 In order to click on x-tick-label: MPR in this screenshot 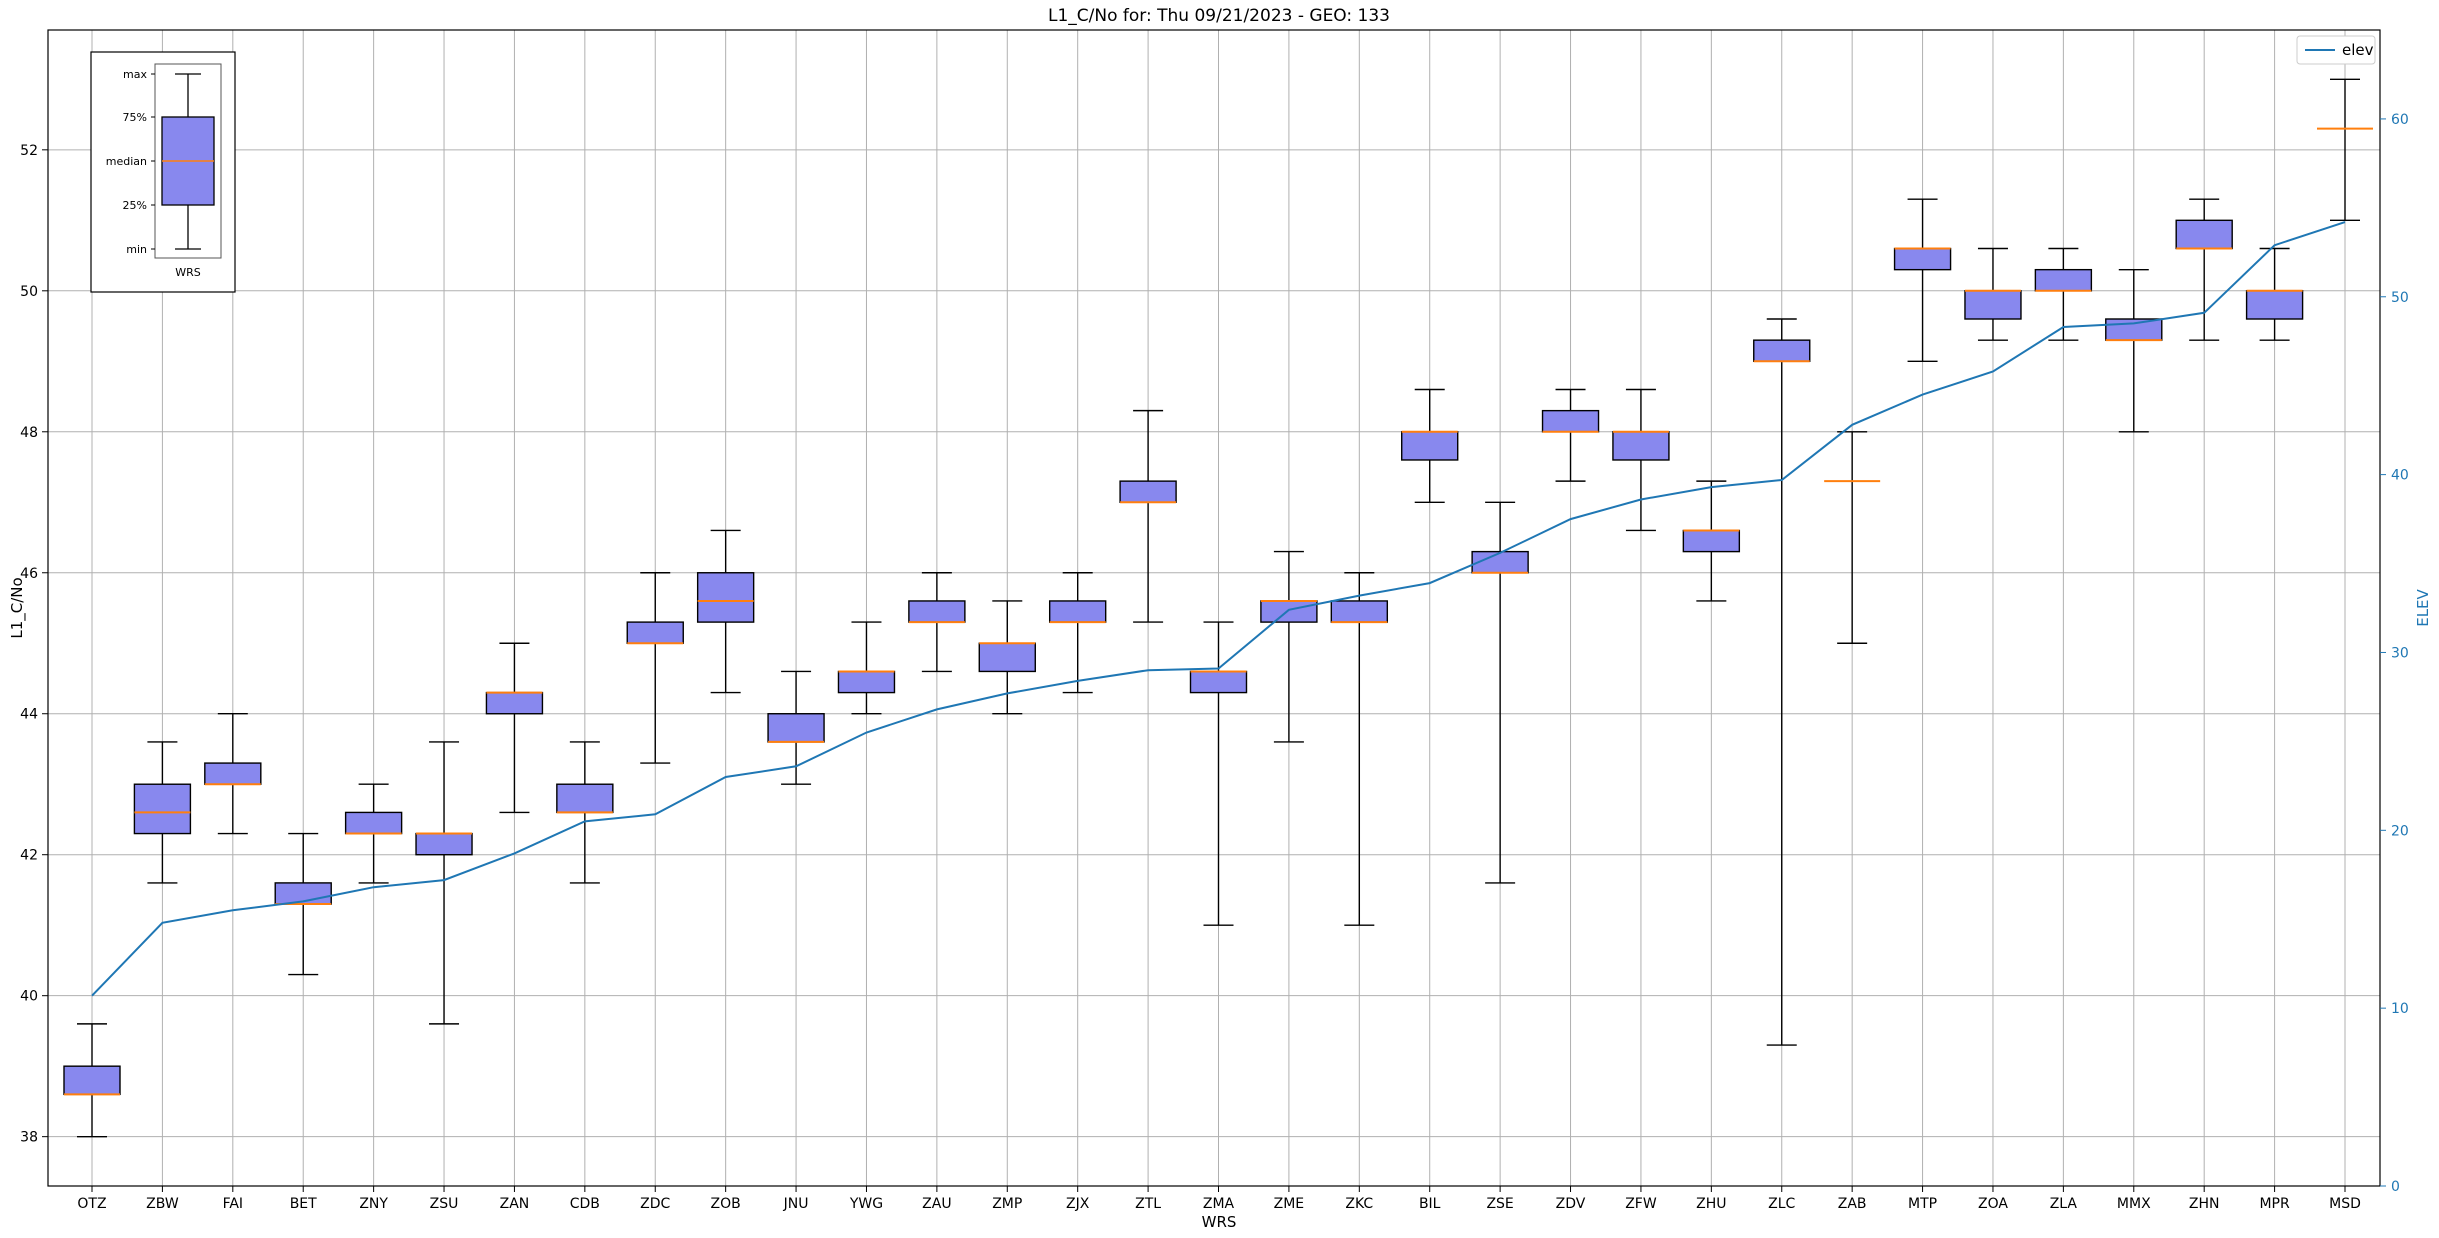, I will do `click(2274, 1204)`.